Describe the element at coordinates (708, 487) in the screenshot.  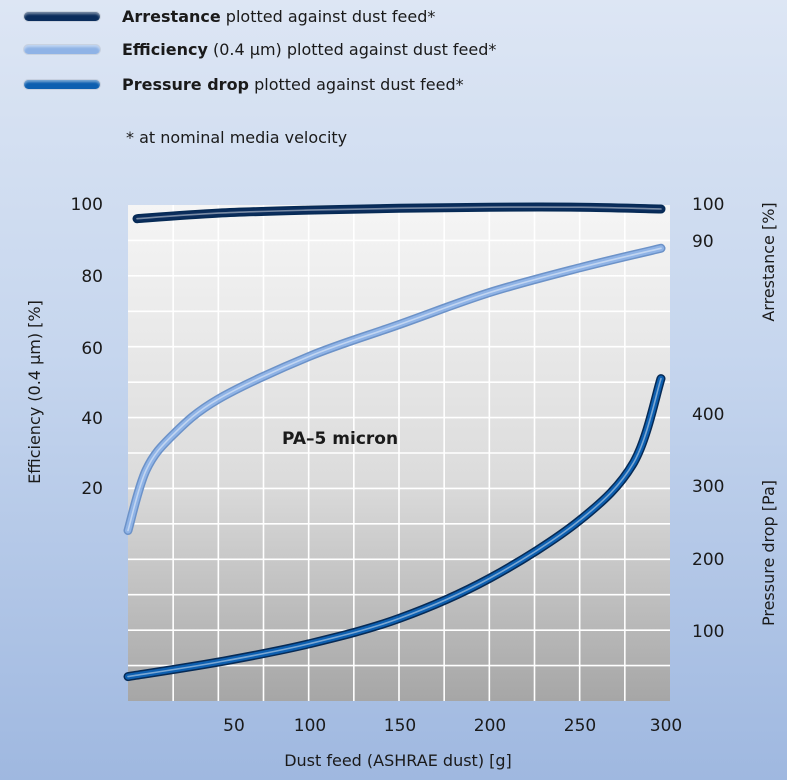
I see `right-tick-pressure-300: 300` at that location.